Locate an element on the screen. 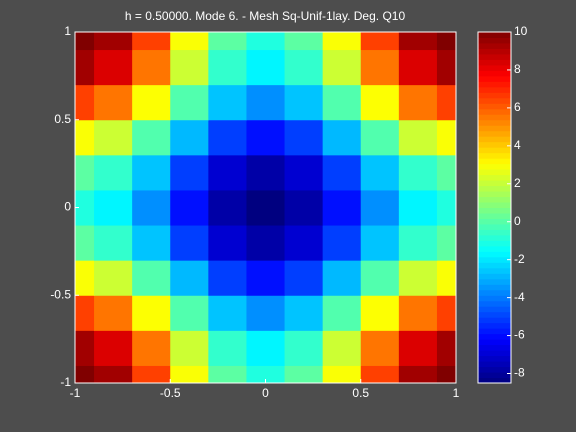 Image resolution: width=576 pixels, height=432 pixels. colorbar-tick-label: -8 is located at coordinates (519, 373).